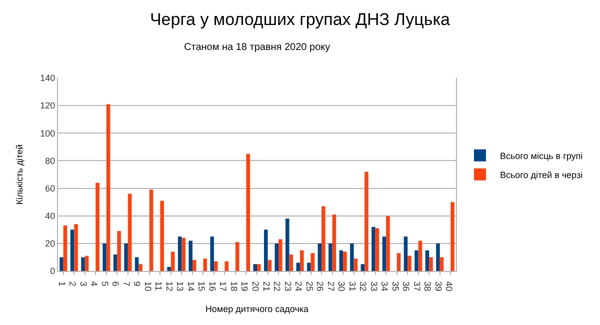 The width and height of the screenshot is (600, 325). Describe the element at coordinates (53, 271) in the screenshot. I see `y-tick-label: 0` at that location.